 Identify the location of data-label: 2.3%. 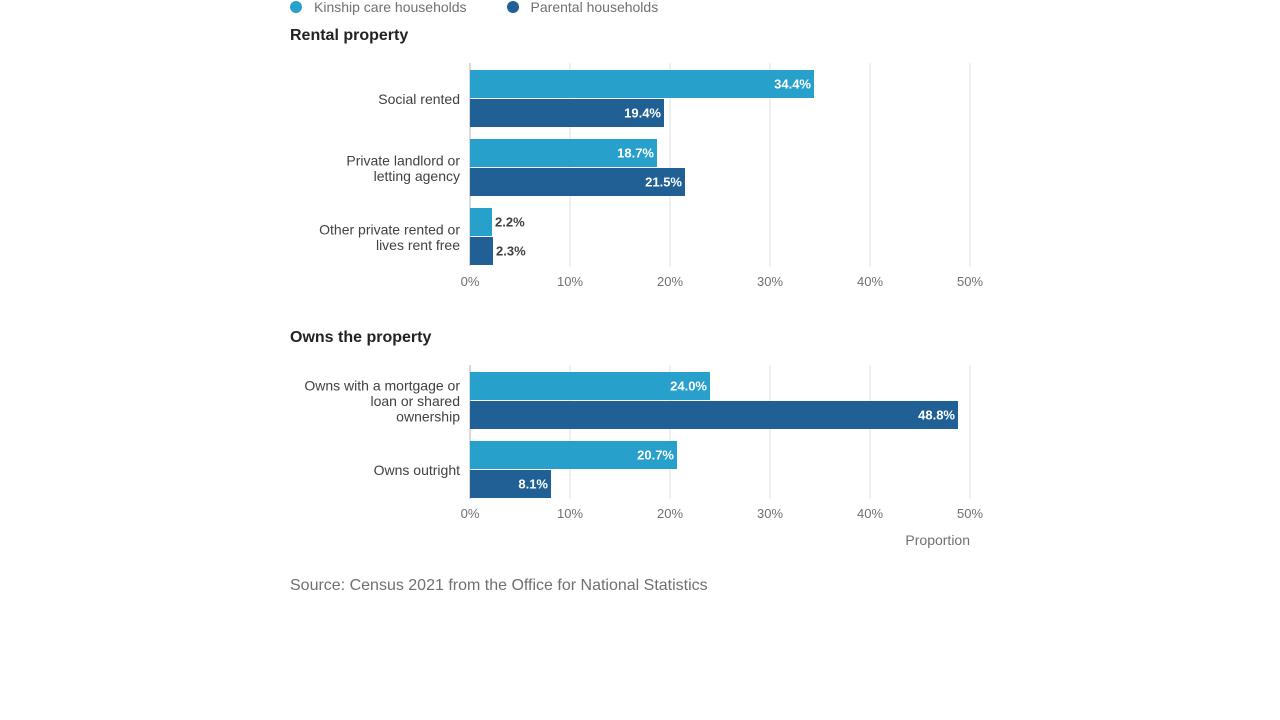
(511, 251).